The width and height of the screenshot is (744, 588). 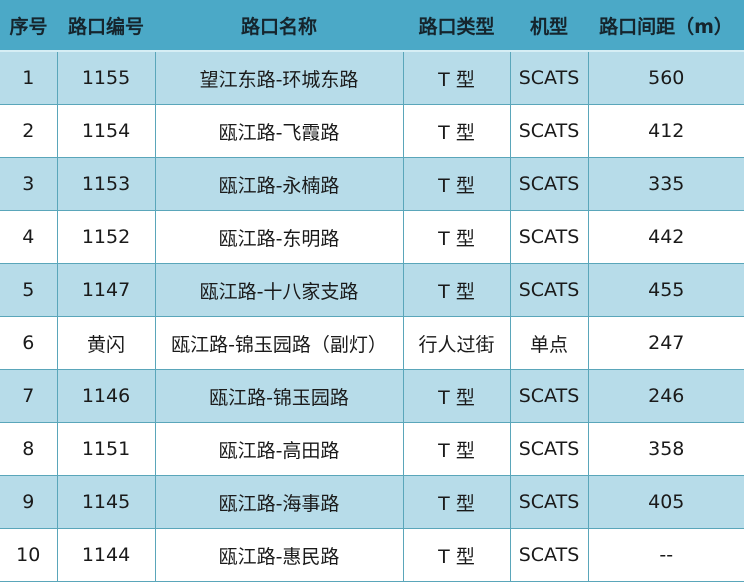 I want to click on cell-spacing: 442, so click(x=665, y=237).